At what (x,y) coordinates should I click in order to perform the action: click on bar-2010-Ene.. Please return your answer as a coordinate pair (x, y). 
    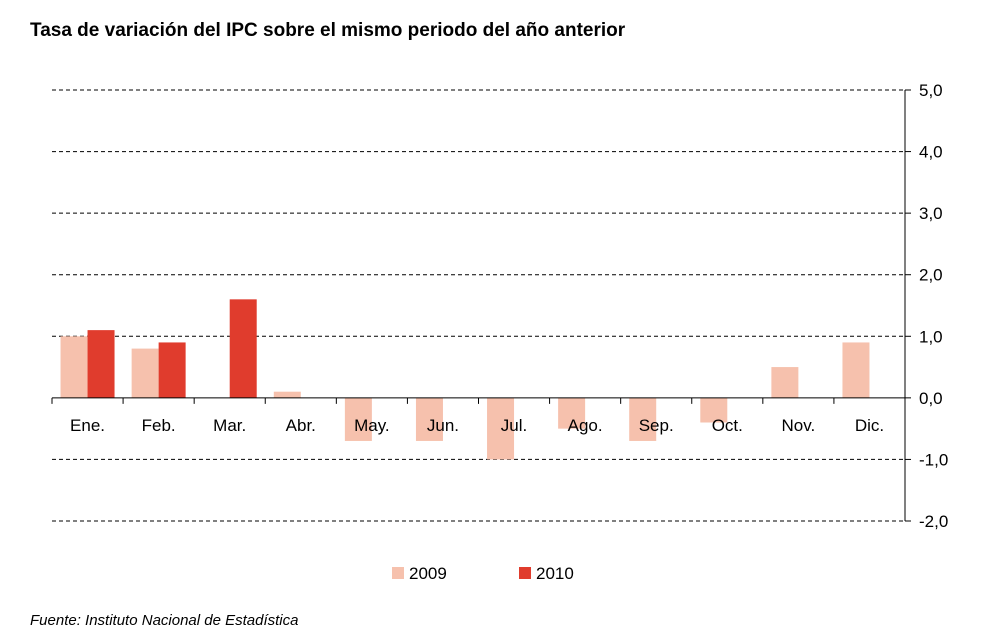
    Looking at the image, I should click on (101, 364).